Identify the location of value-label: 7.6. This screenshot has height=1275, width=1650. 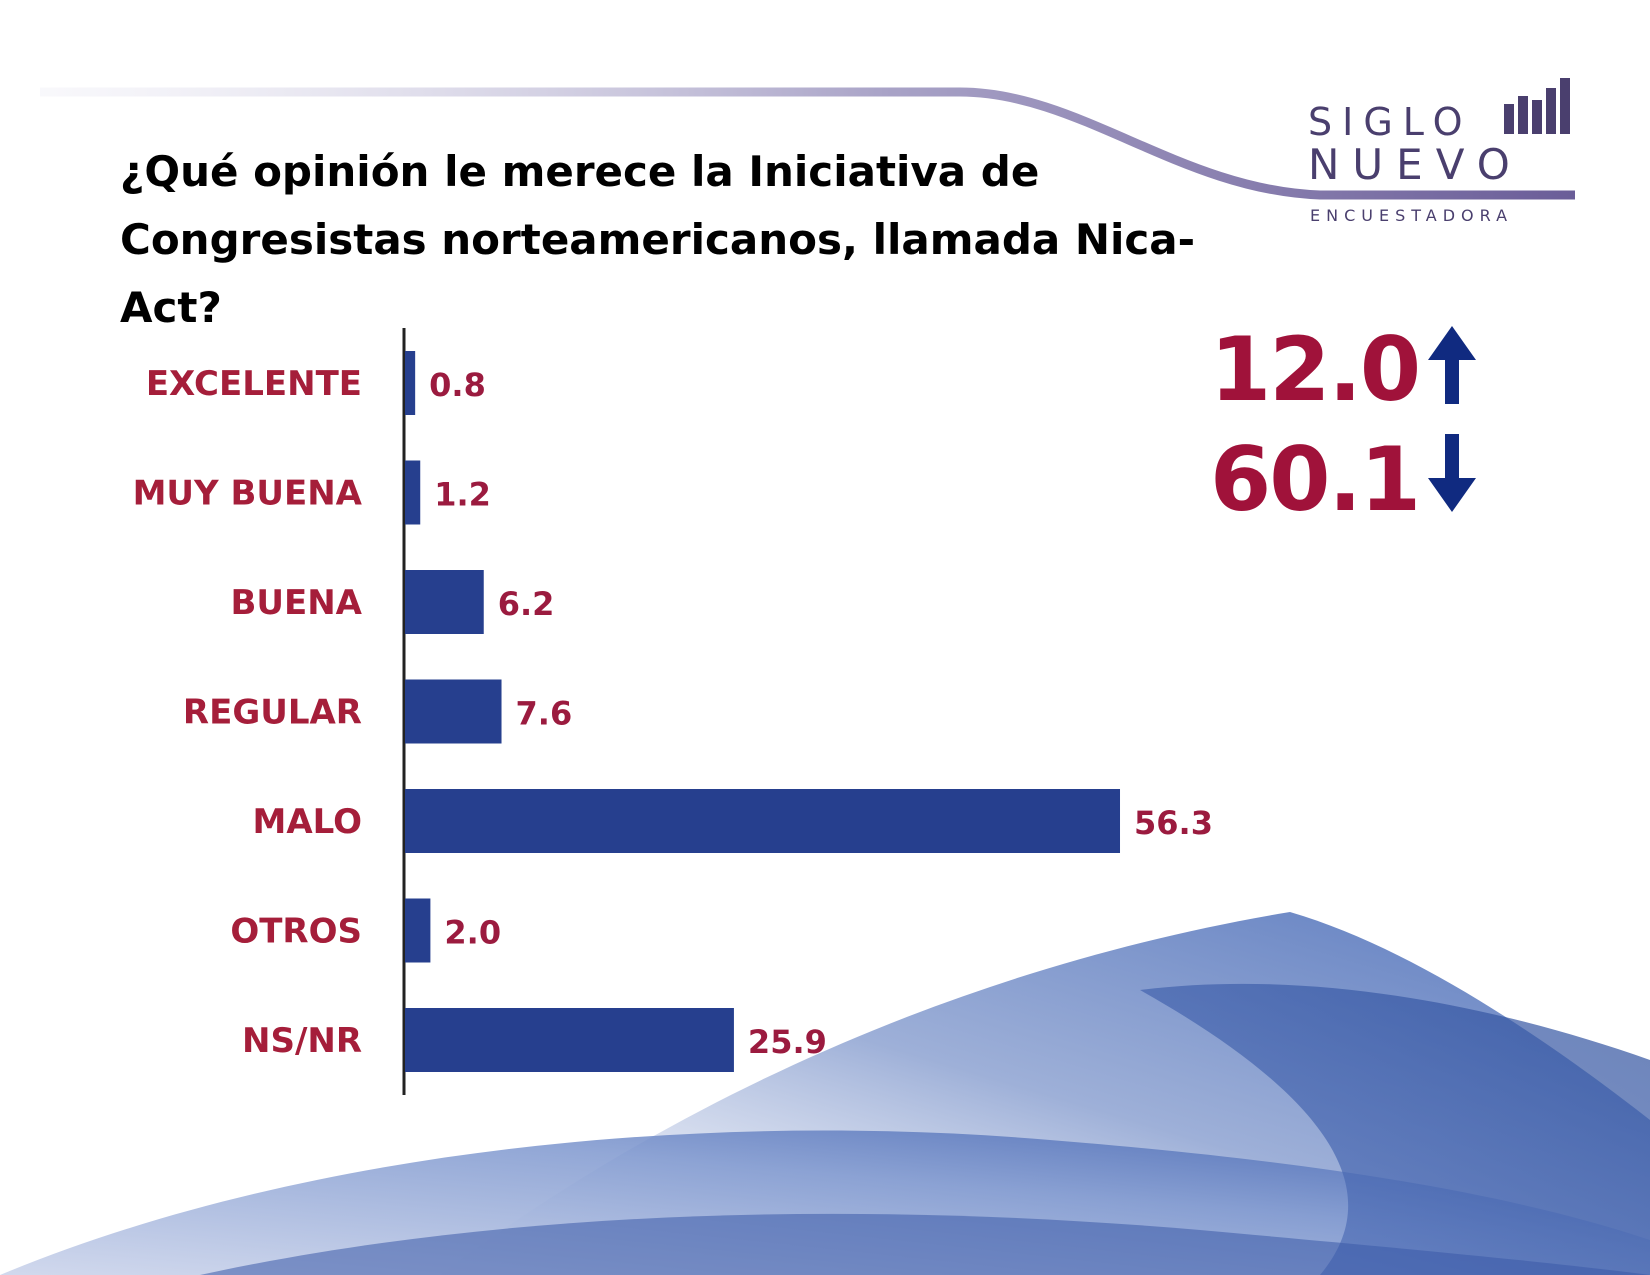
(544, 714).